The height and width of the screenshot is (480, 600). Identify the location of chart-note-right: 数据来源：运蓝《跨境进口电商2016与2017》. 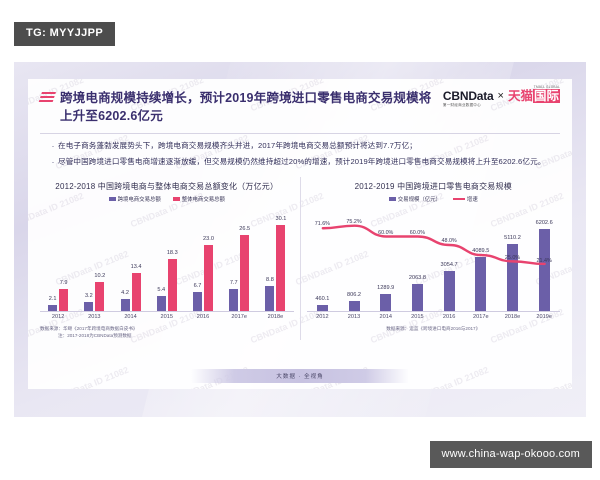
(434, 329).